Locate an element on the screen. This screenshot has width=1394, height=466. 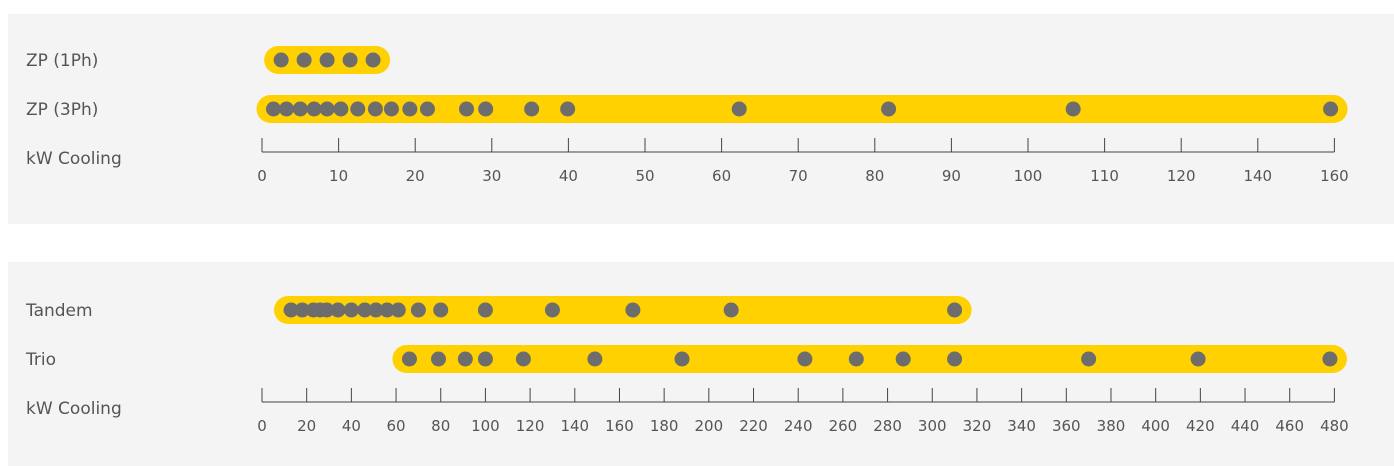
range-band-tandem is located at coordinates (623, 310).